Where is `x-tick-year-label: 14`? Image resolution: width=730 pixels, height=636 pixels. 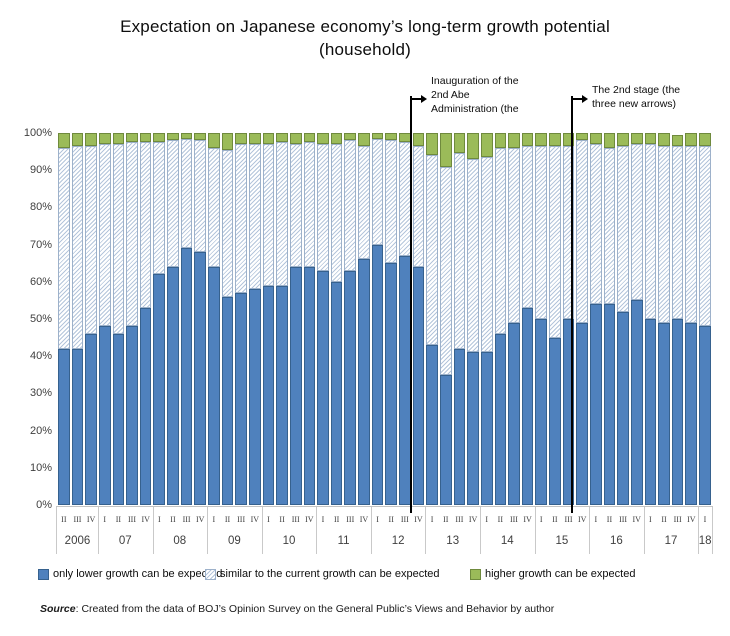
x-tick-year-label: 14 is located at coordinates (507, 541).